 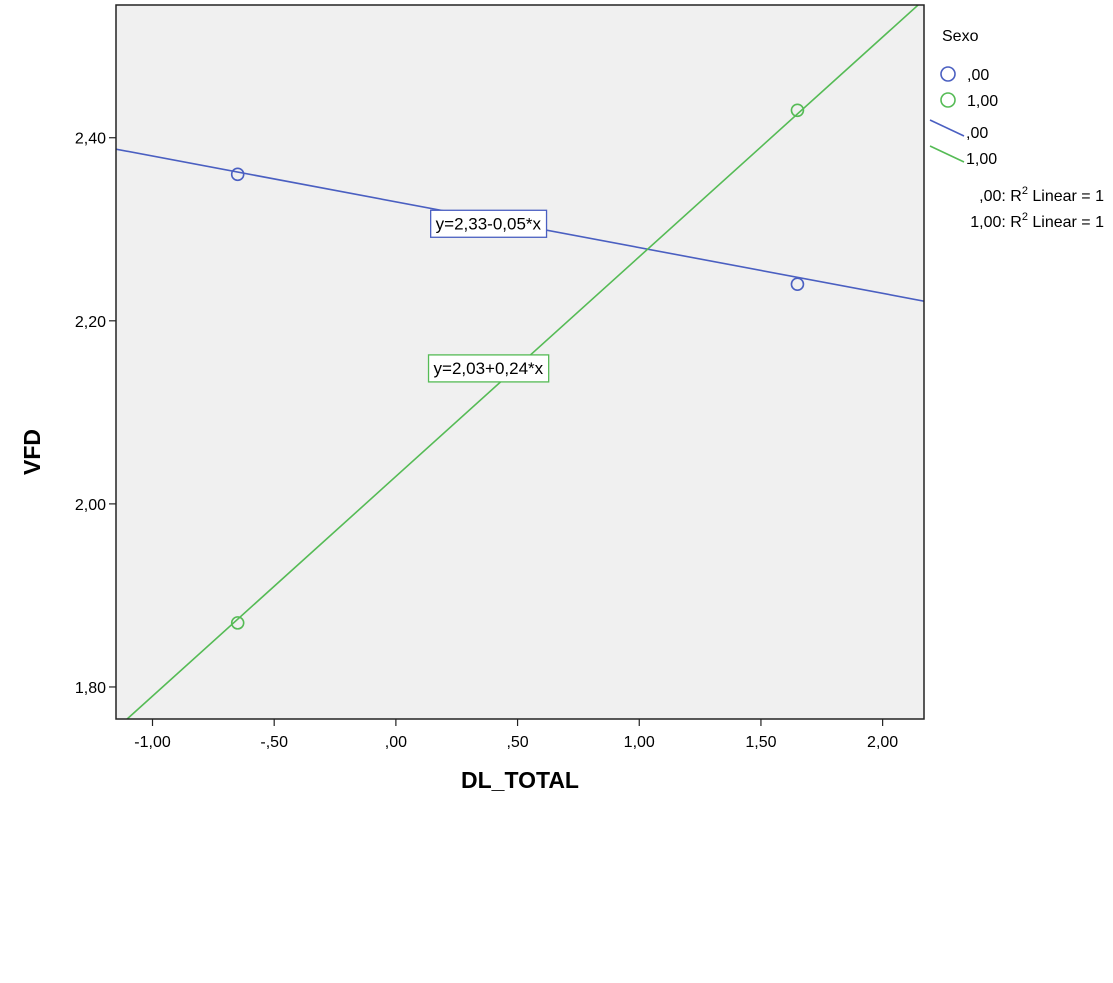 What do you see at coordinates (960, 36) in the screenshot?
I see `legend-title: Sexo` at bounding box center [960, 36].